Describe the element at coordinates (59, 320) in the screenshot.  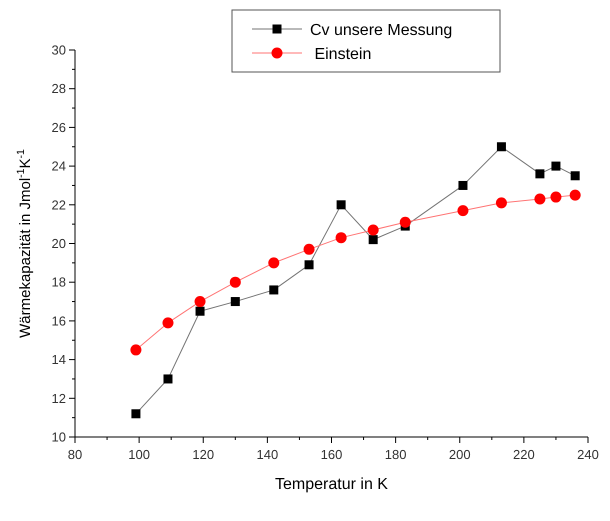
I see `y-tick-label: 16` at that location.